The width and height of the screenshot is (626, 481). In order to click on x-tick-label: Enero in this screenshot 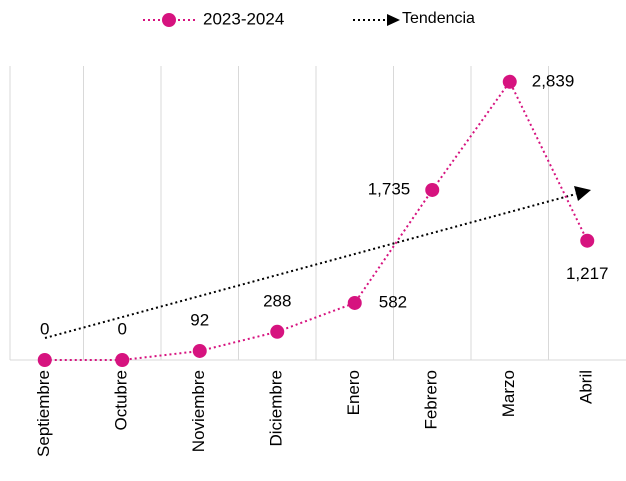, I will do `click(353, 392)`.